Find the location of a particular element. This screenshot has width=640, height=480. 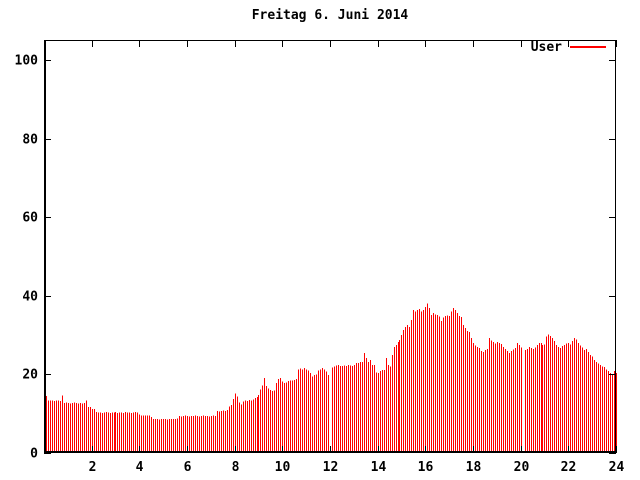

x-tick-label: 16 is located at coordinates (426, 467).